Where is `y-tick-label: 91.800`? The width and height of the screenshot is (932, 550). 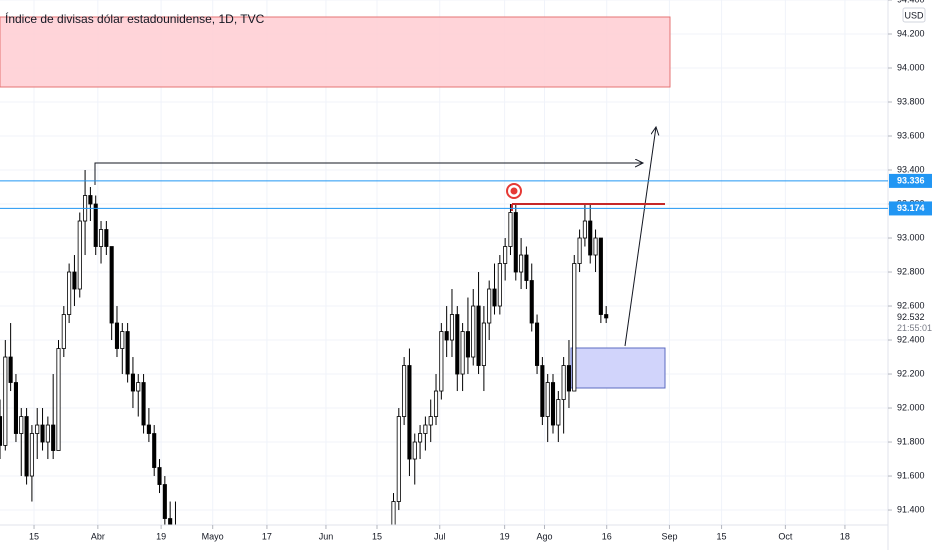 y-tick-label: 91.800 is located at coordinates (911, 441).